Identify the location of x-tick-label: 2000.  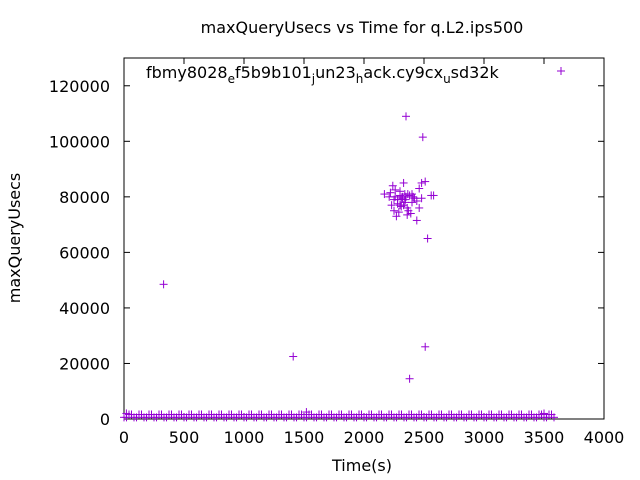
(364, 437).